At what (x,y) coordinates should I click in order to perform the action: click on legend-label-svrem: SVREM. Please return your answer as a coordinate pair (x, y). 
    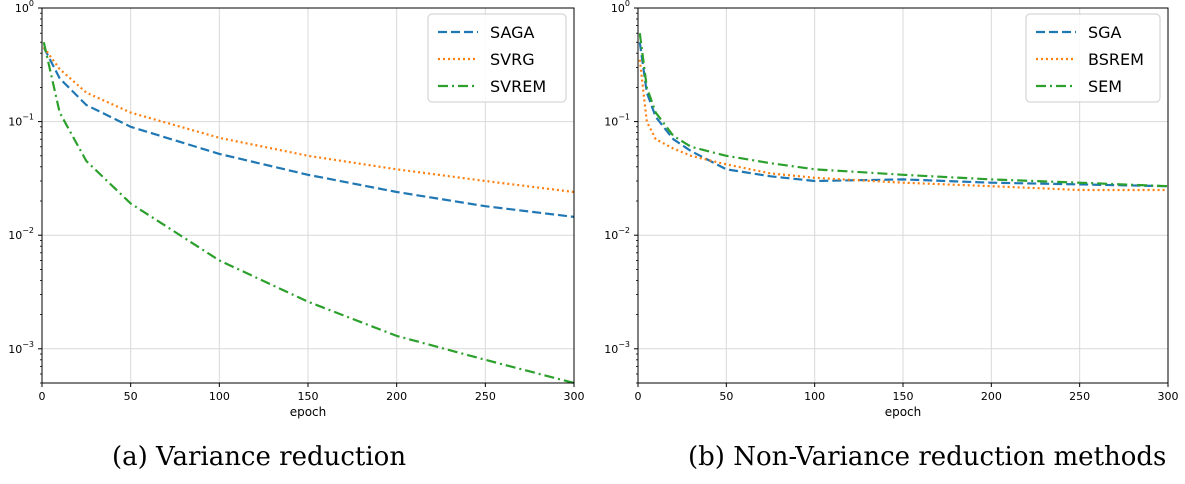
    Looking at the image, I should click on (518, 86).